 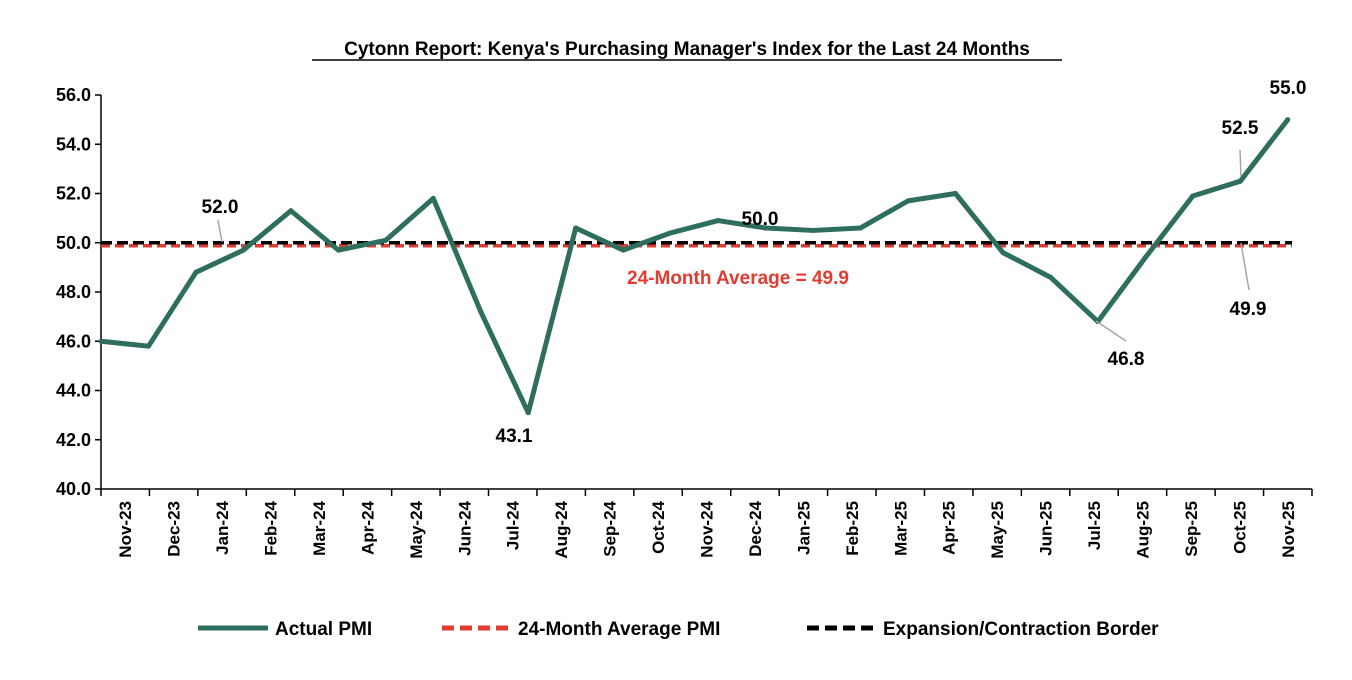 I want to click on x-tick-label: Nov-24, so click(x=707, y=528).